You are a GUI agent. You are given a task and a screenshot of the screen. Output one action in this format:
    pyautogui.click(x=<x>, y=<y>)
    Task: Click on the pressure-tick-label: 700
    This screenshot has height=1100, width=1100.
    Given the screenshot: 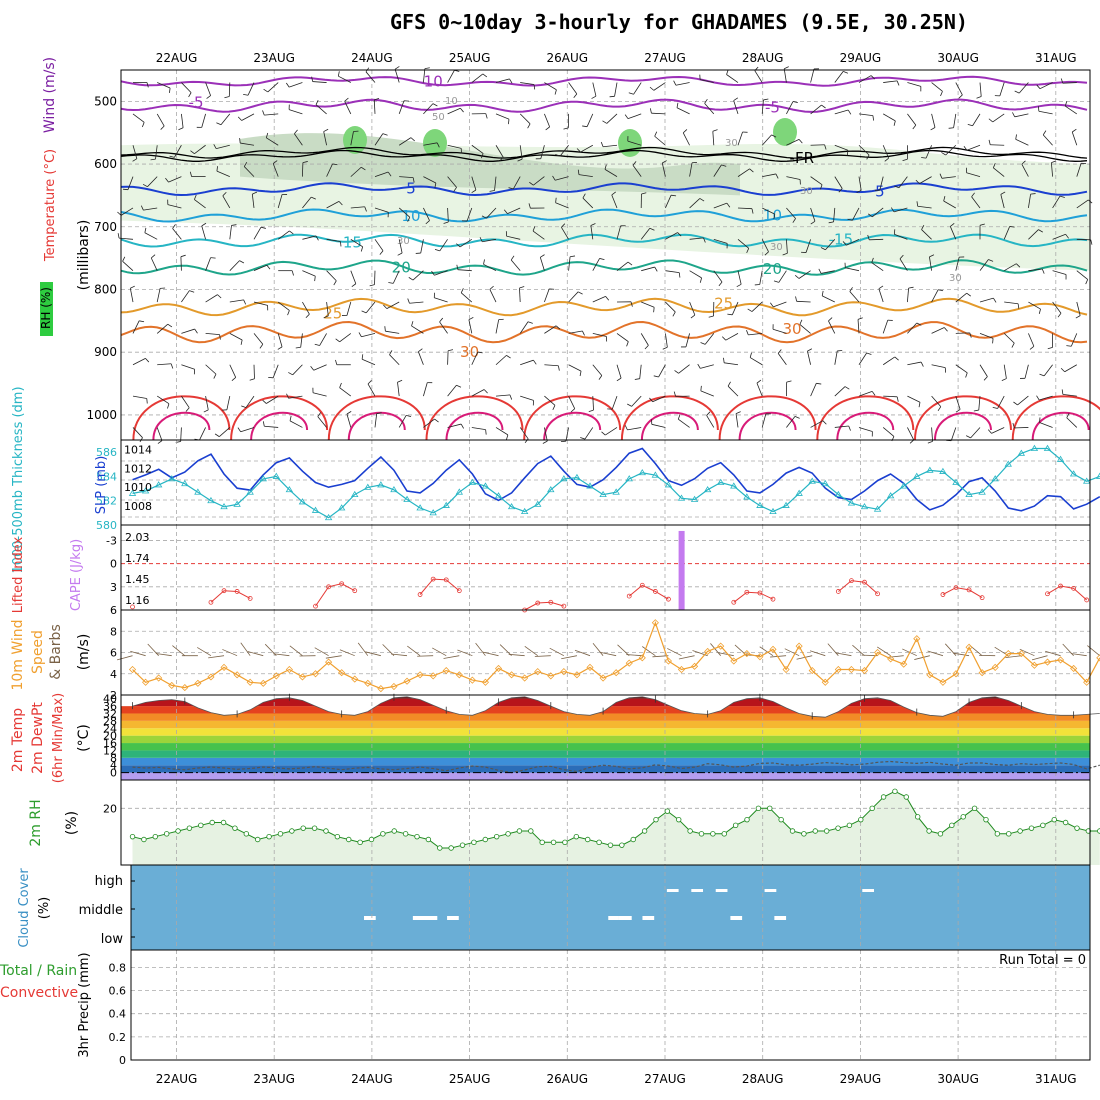 What is the action you would take?
    pyautogui.click(x=105, y=227)
    